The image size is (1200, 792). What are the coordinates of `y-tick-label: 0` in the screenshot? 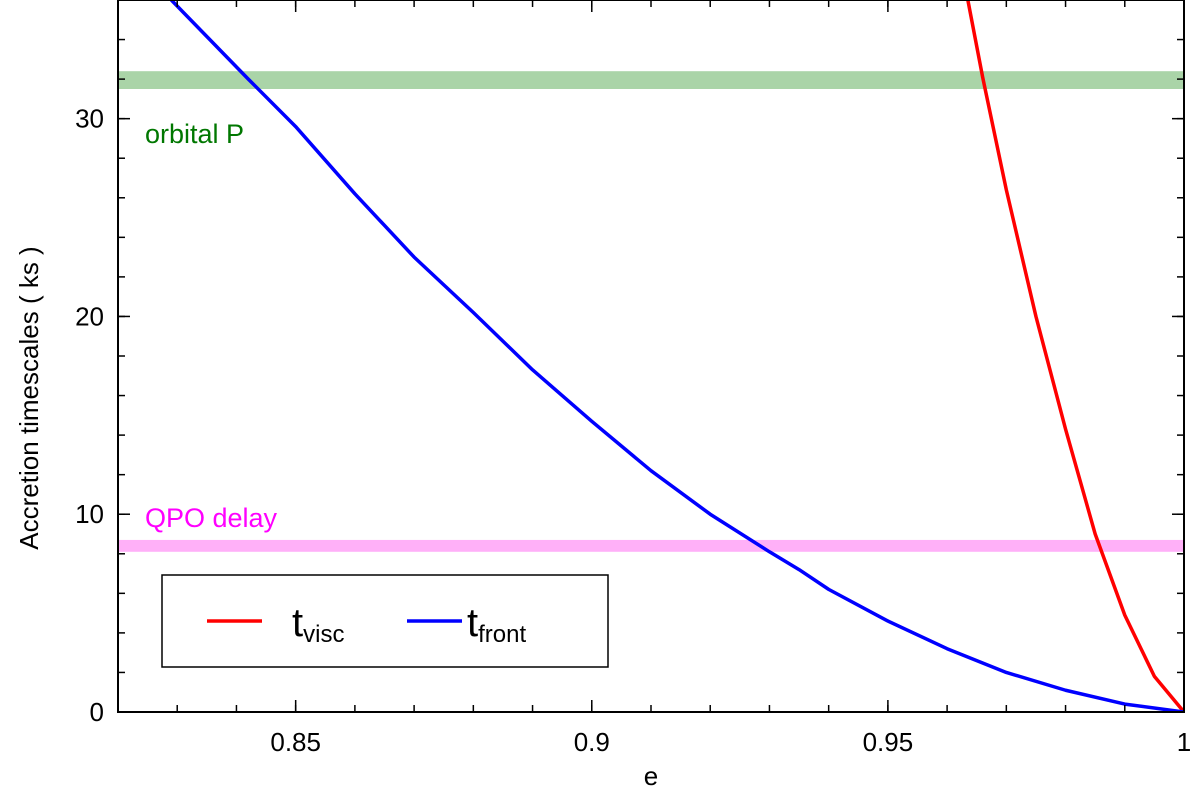 It's located at (97, 712).